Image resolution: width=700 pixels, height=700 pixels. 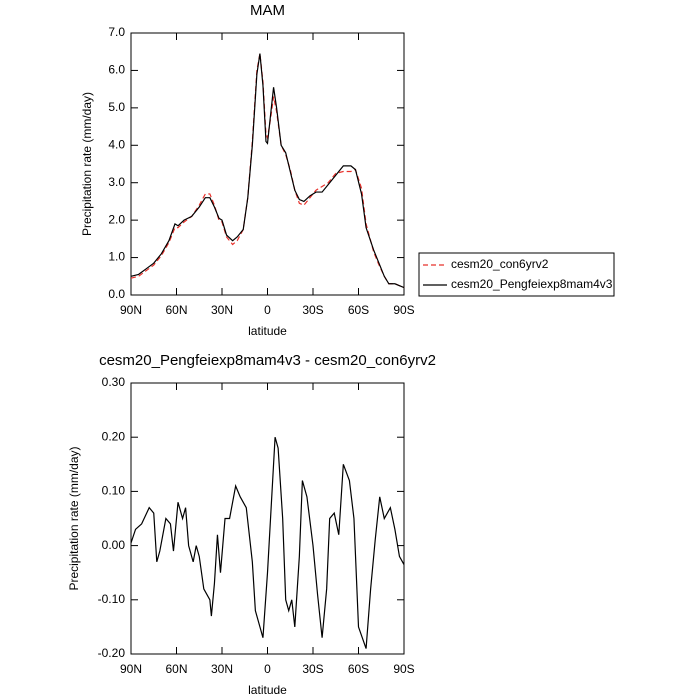 What do you see at coordinates (116, 257) in the screenshot?
I see `y-tick-label: 1.0` at bounding box center [116, 257].